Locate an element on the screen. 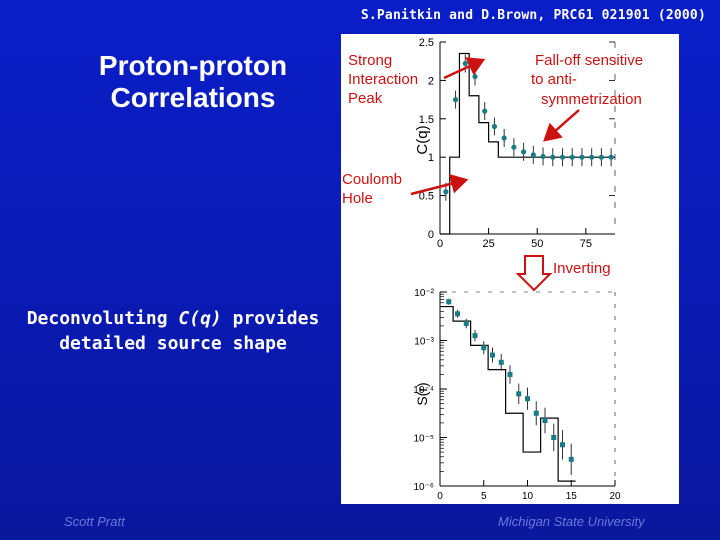  sr-x-tick-label: 0 is located at coordinates (440, 496).